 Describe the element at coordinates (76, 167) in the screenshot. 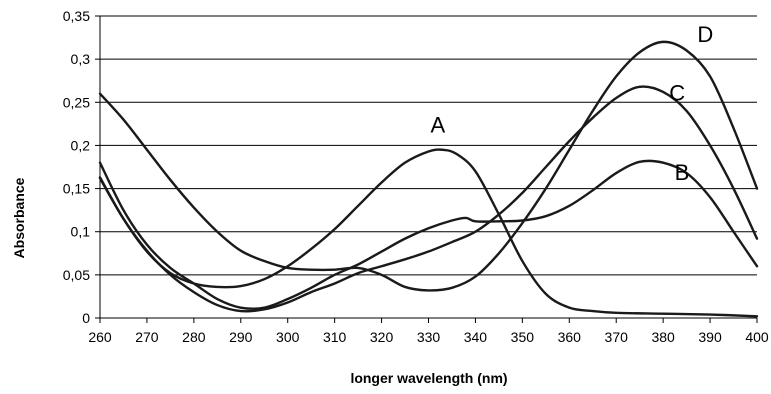

I see `y-tick-labels: 0 0,05 0,1 0,15 0,2 0,25 0,3 0,35` at that location.